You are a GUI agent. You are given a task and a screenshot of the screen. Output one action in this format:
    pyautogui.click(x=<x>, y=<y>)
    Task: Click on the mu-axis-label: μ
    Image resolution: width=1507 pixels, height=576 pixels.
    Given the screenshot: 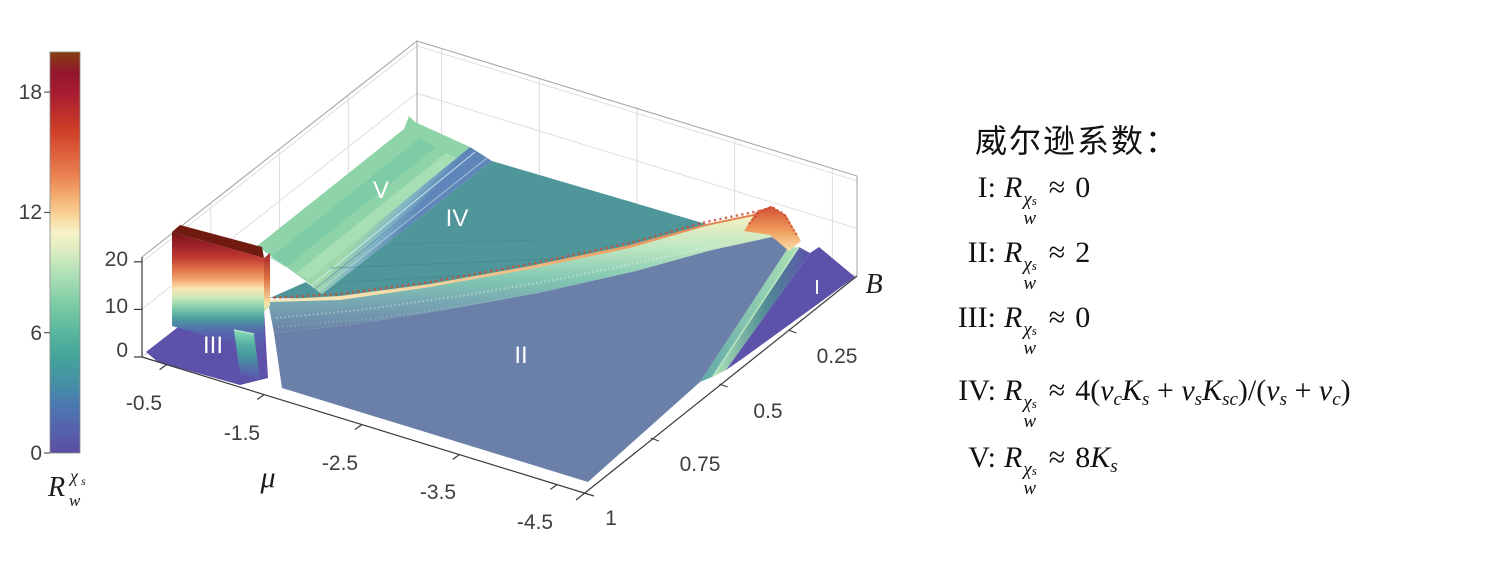 What is the action you would take?
    pyautogui.click(x=267, y=477)
    